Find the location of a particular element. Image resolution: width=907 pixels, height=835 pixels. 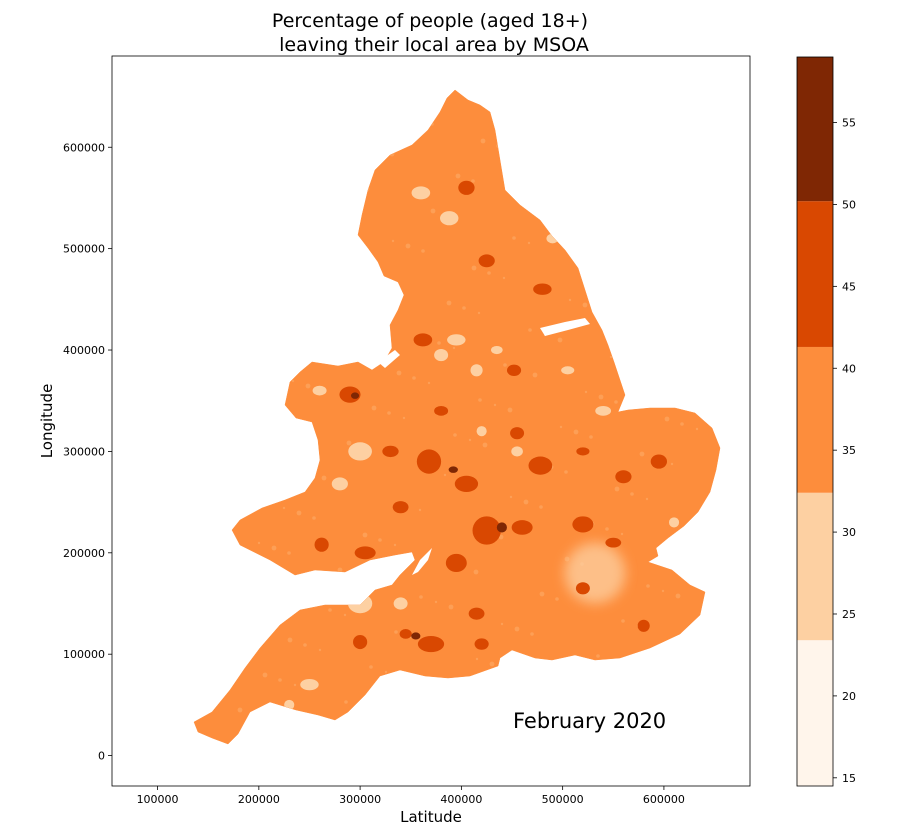

x-tick-label: 100000 is located at coordinates (158, 799).